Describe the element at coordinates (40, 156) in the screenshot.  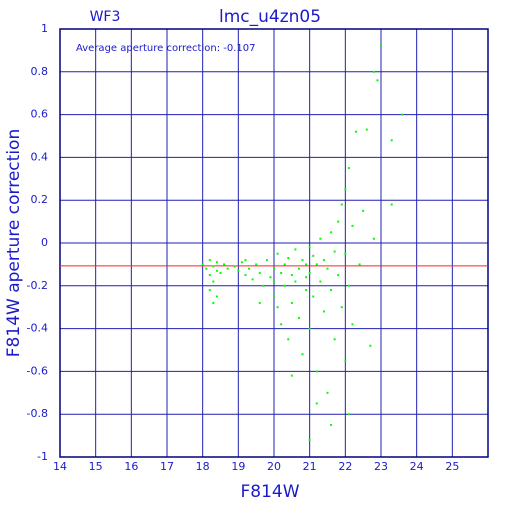
I see `y-tick-label: 0.4` at that location.